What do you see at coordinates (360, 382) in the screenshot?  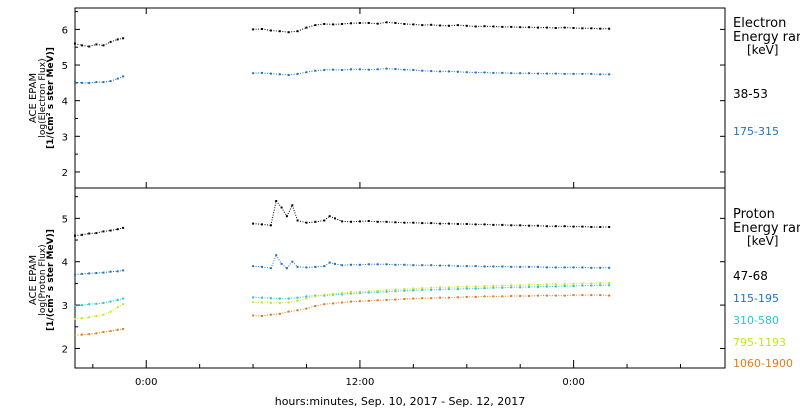 I see `xtick-label: 12:00` at bounding box center [360, 382].